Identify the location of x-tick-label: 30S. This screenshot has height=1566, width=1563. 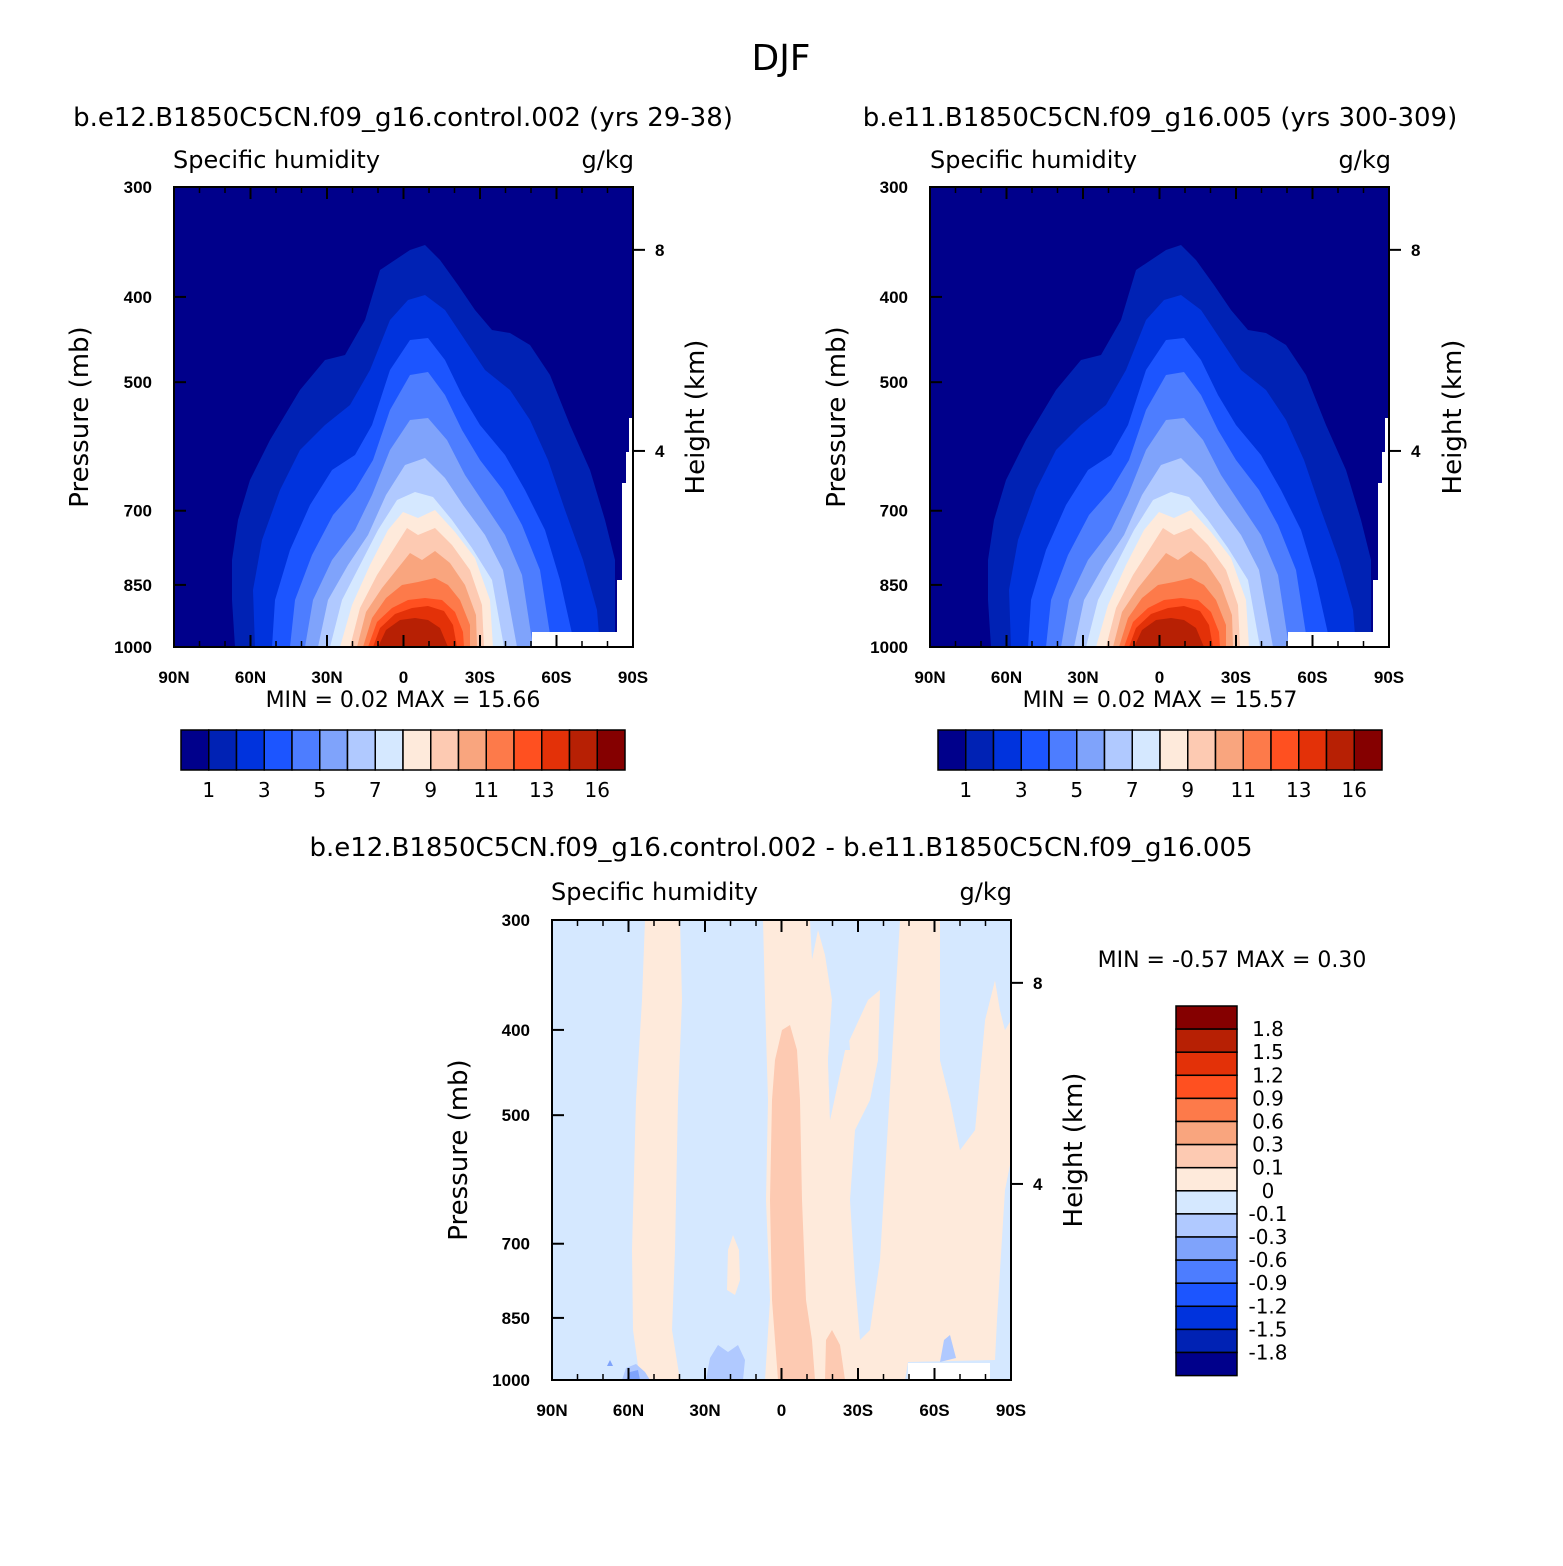
(480, 677).